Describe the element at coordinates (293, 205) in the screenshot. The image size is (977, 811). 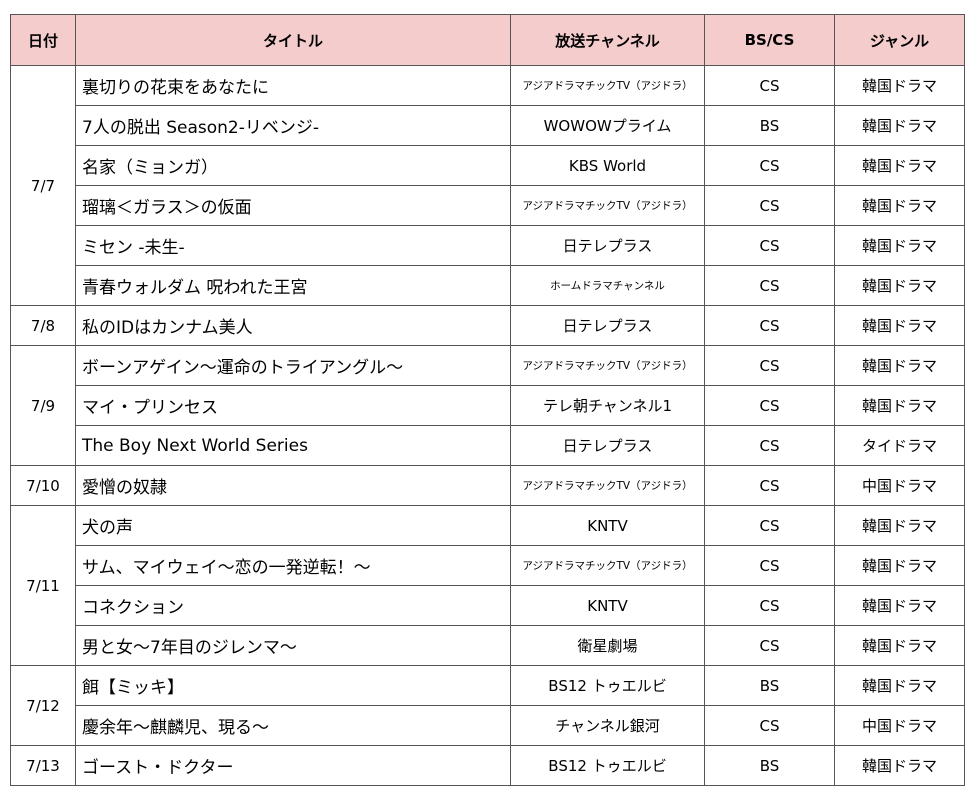
I see `title-cell: 瑠璃＜ガラス＞の仮面` at that location.